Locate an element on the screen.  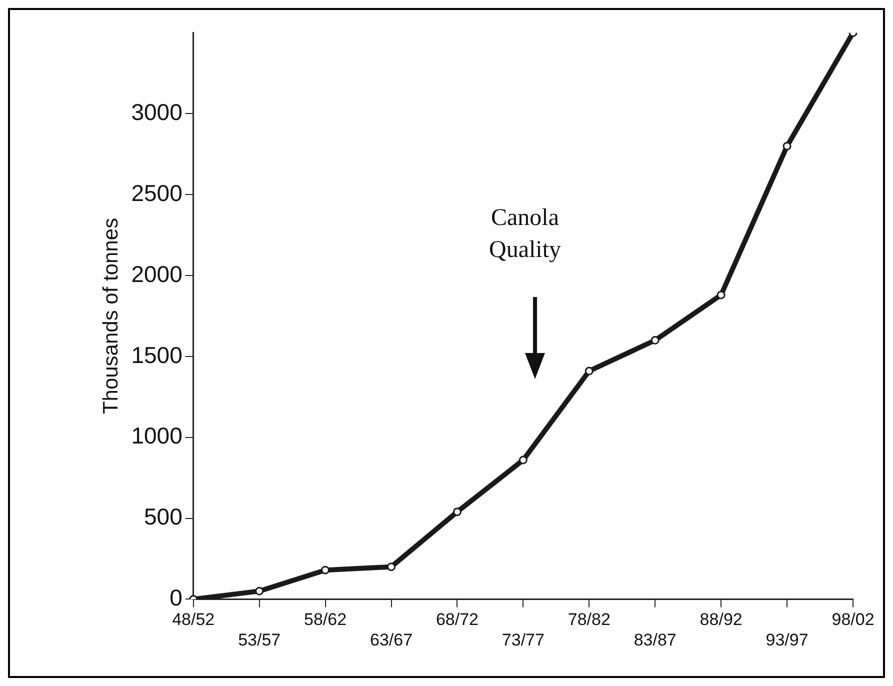
x-tick-label: 63/67 is located at coordinates (391, 640).